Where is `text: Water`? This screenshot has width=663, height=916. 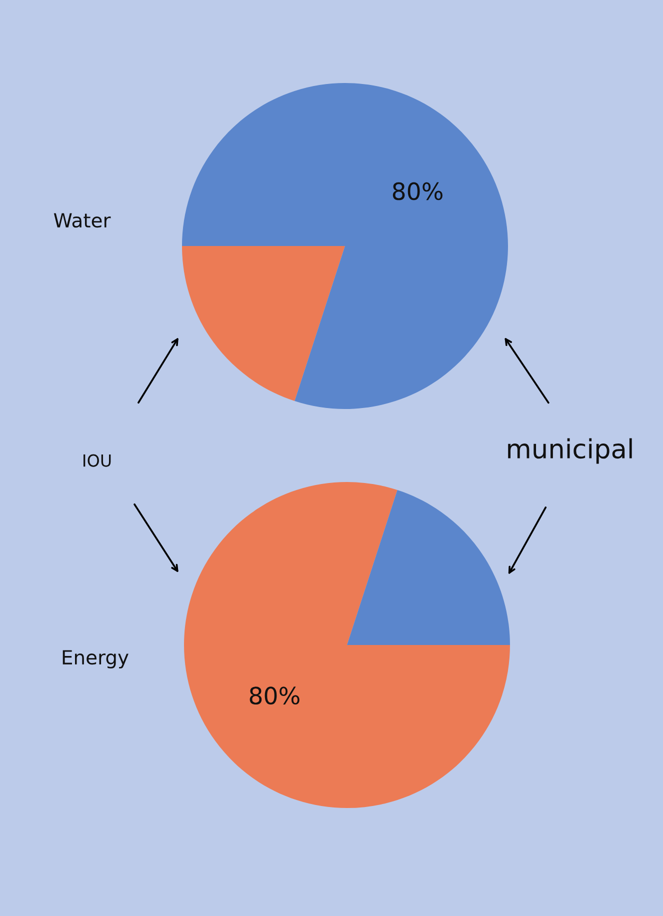 text: Water is located at coordinates (82, 220).